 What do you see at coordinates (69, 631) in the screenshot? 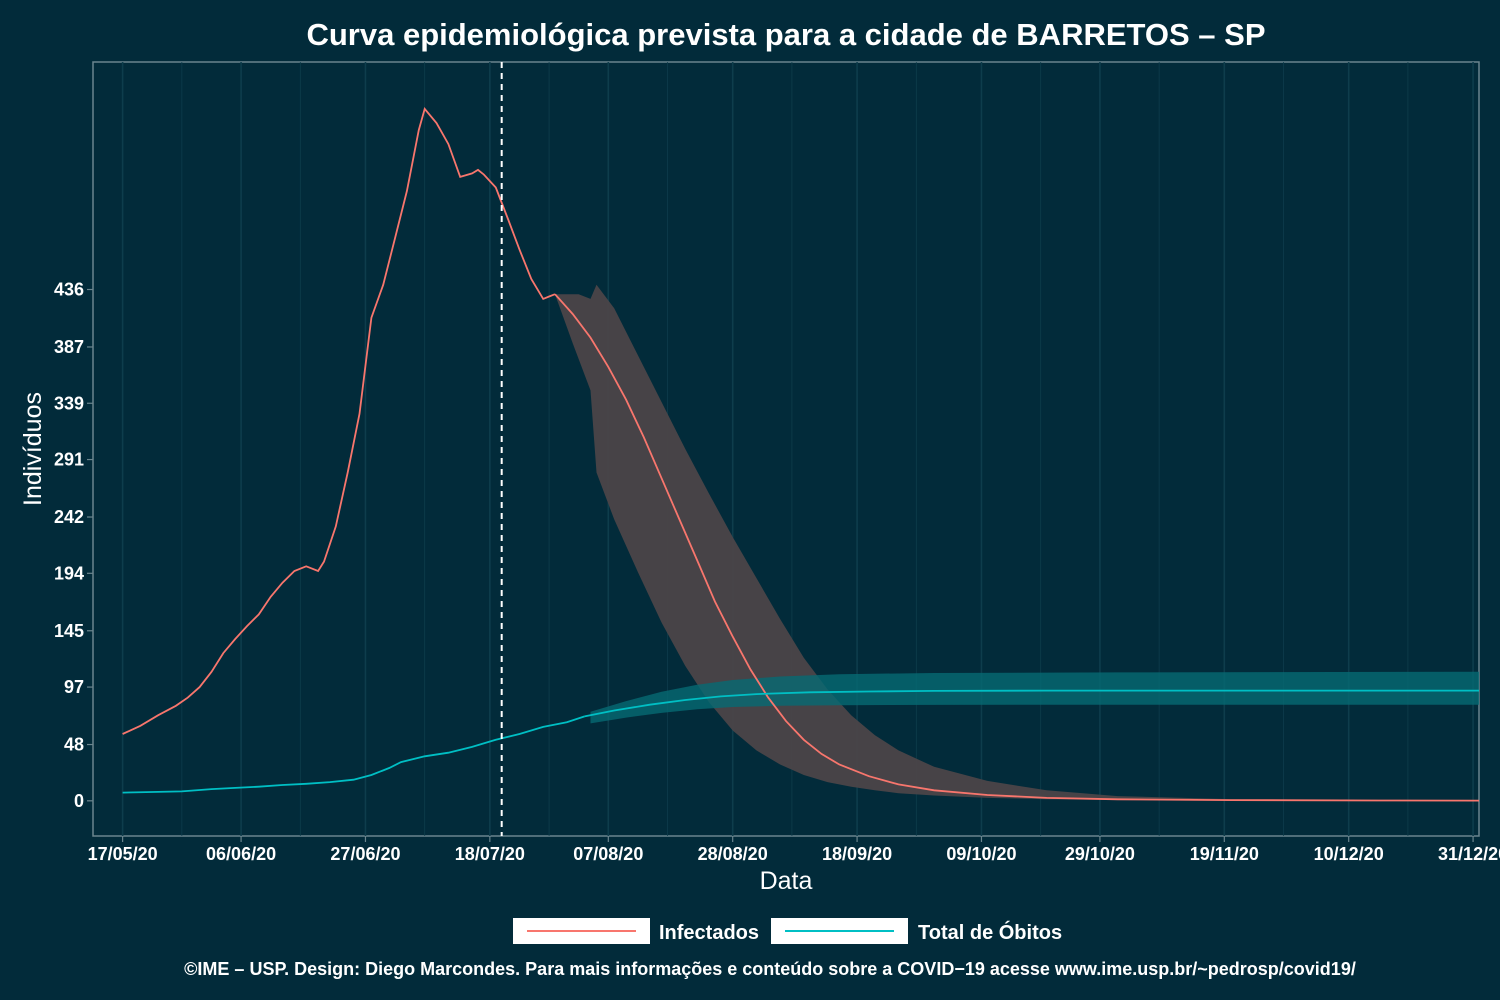
I see `y-tick-label: 145` at bounding box center [69, 631].